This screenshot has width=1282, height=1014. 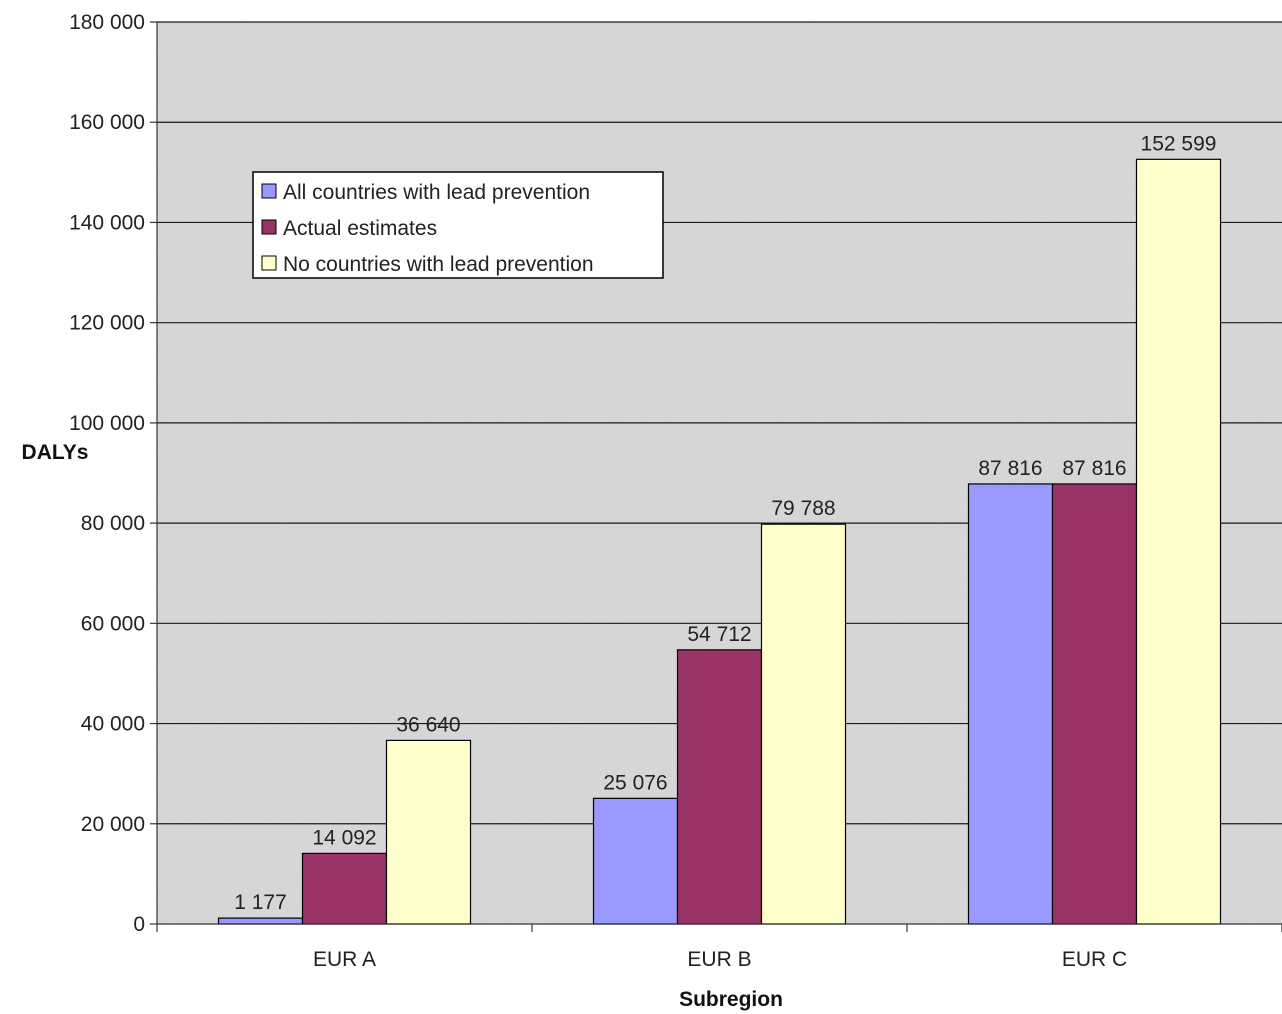 What do you see at coordinates (55, 452) in the screenshot?
I see `y-axis-title: DALYs` at bounding box center [55, 452].